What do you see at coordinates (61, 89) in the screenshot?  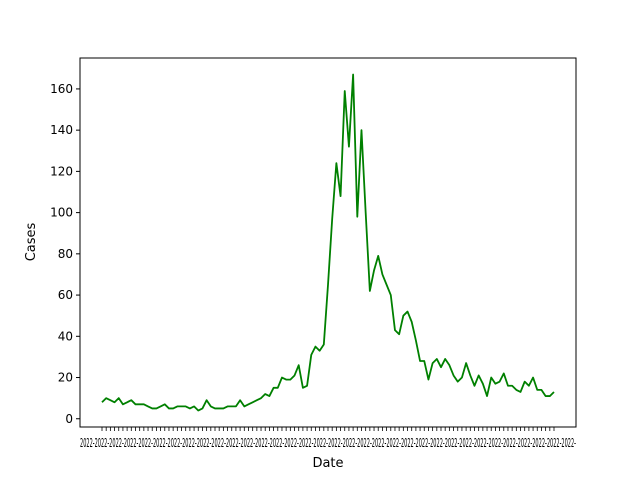 I see `y-tick-label: 160` at bounding box center [61, 89].